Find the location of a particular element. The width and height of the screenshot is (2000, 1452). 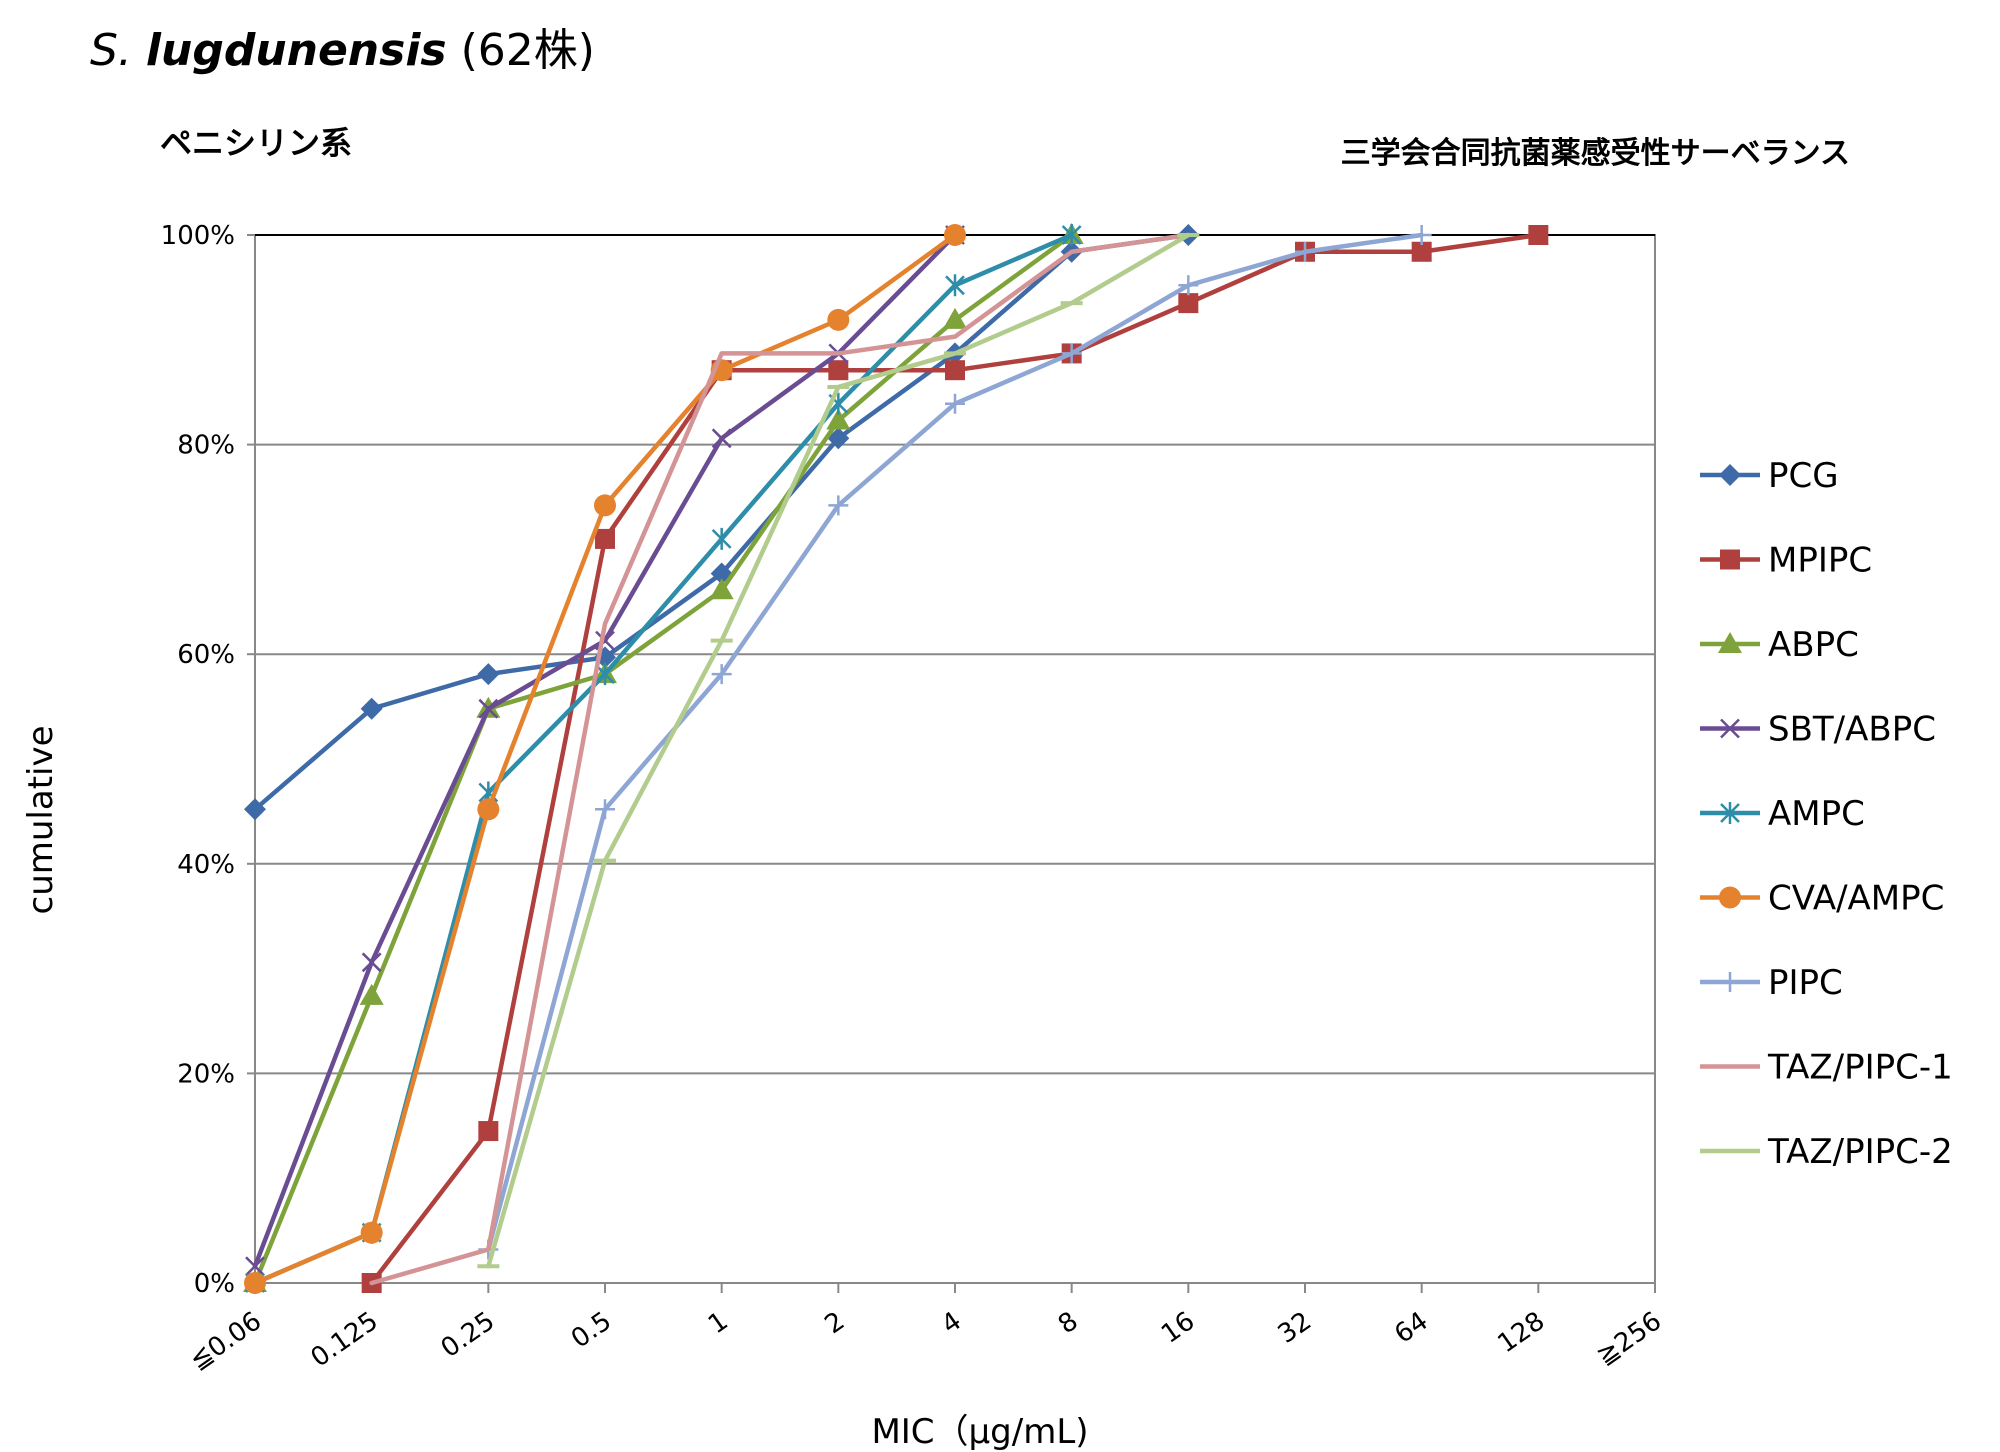

species-genus: S. is located at coordinates (111, 50).